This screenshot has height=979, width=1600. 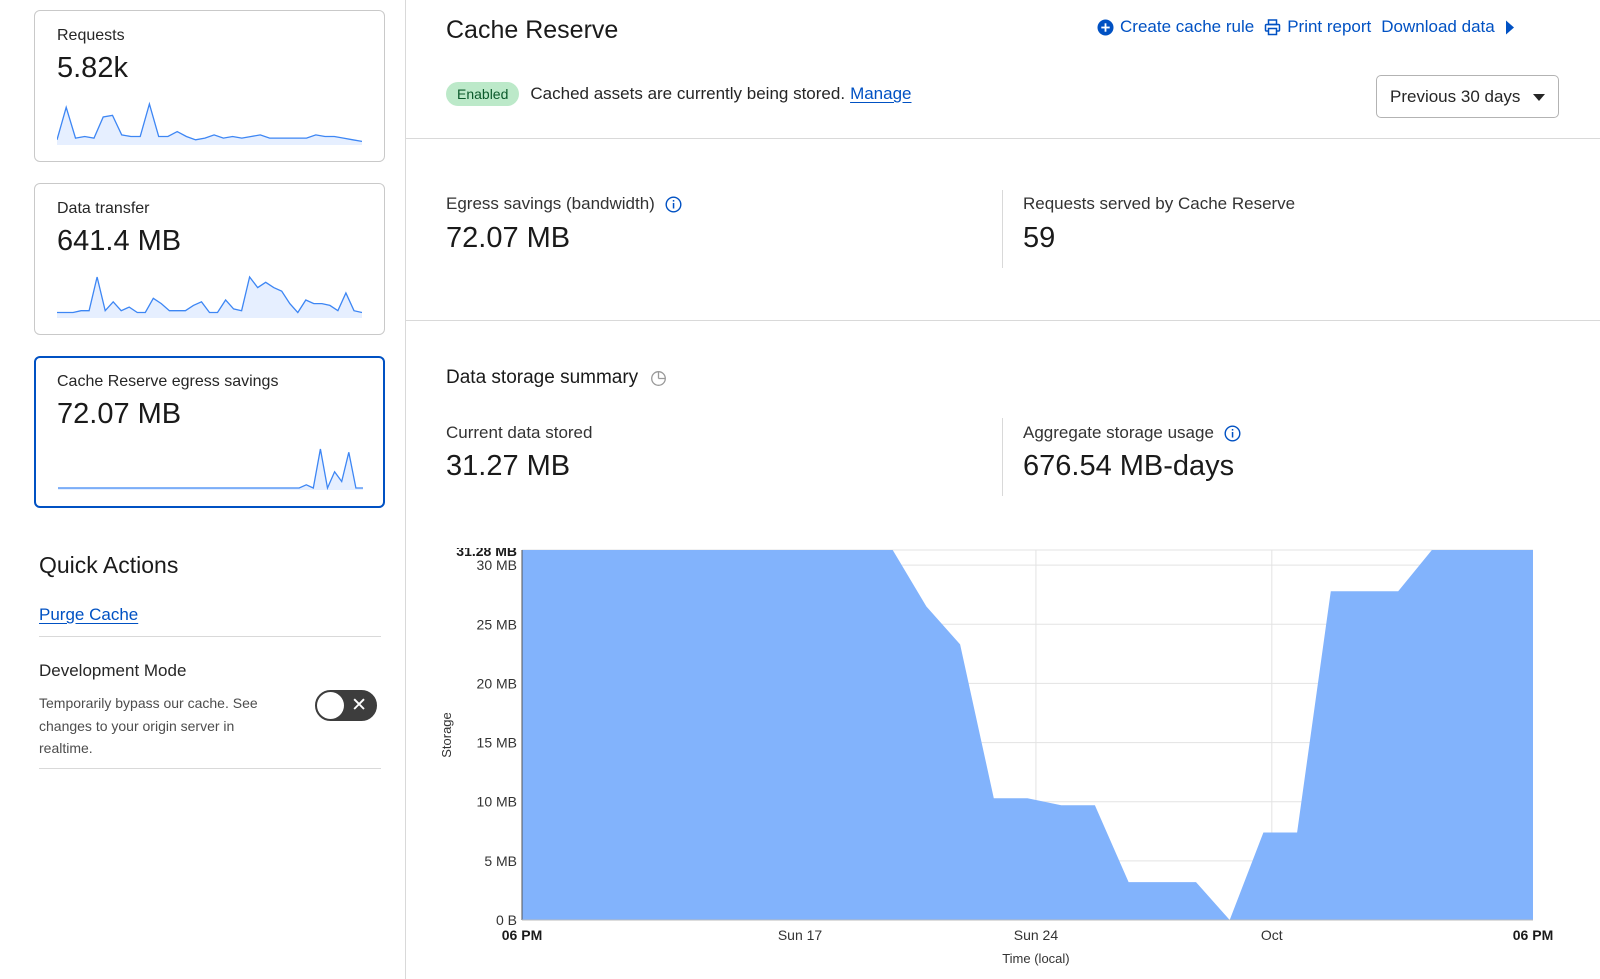 What do you see at coordinates (800, 935) in the screenshot?
I see `x-tick-label: Sun 17` at bounding box center [800, 935].